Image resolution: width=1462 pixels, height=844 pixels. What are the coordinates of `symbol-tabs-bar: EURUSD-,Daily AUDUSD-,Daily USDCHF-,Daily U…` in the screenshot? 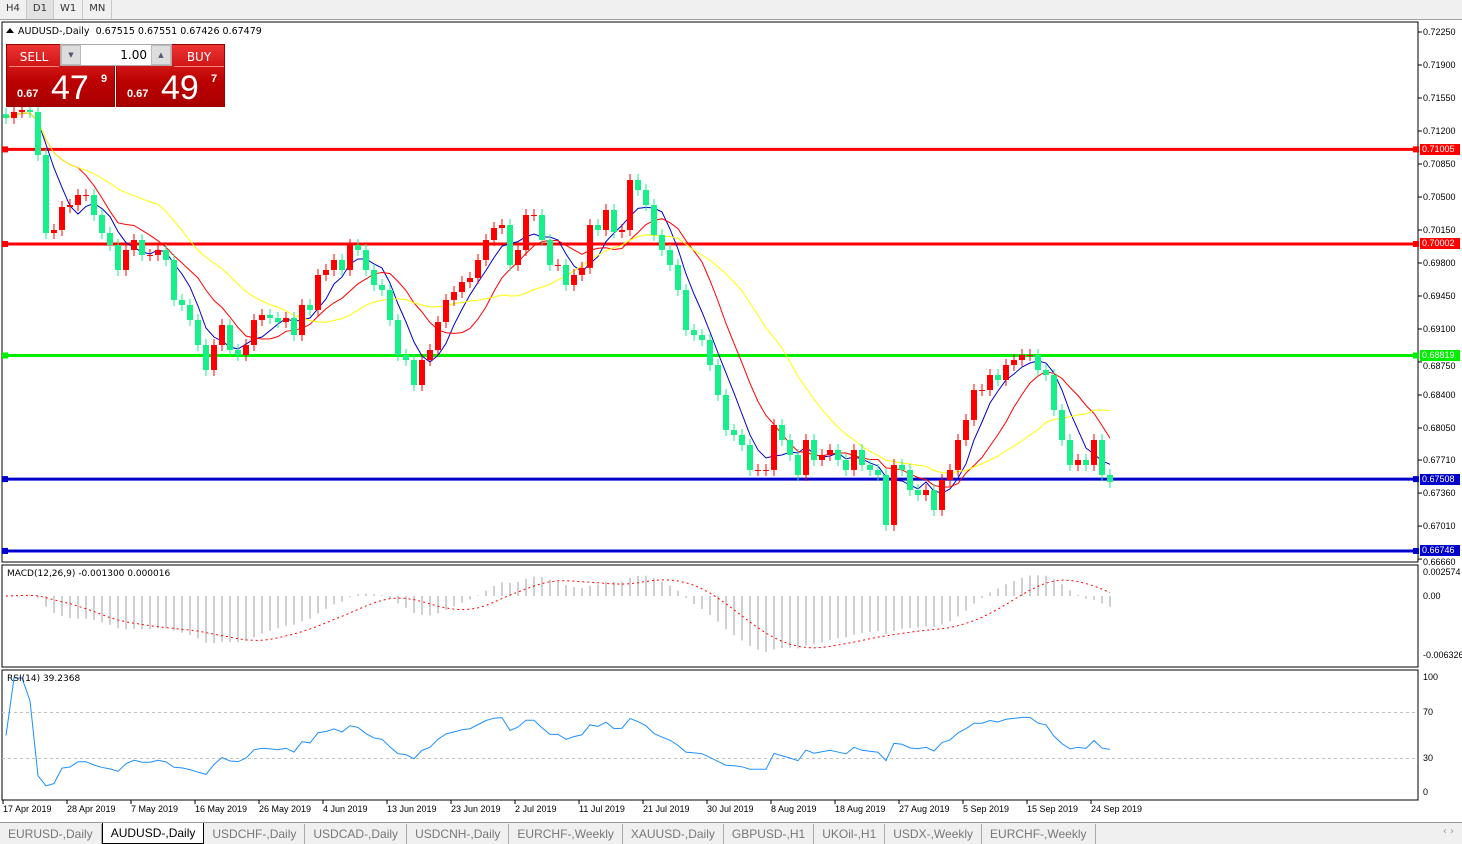 It's located at (731, 833).